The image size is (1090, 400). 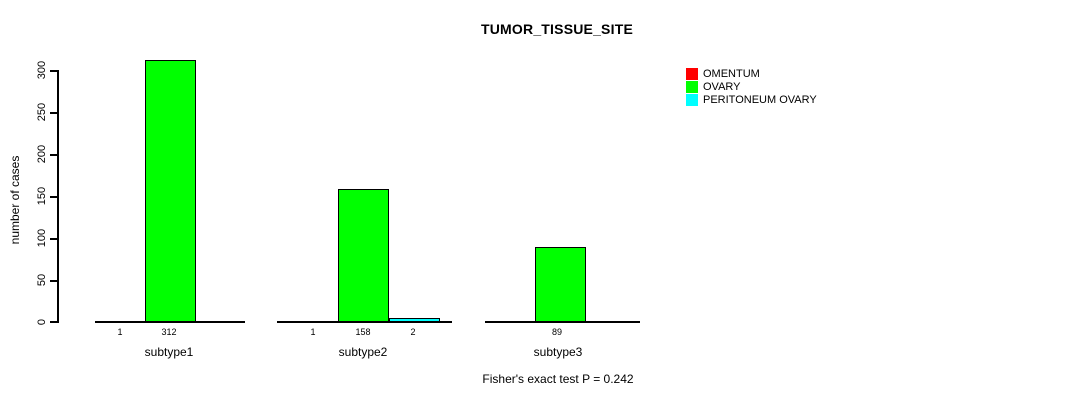 What do you see at coordinates (42, 112) in the screenshot?
I see `y-tick-label-250: 250` at bounding box center [42, 112].